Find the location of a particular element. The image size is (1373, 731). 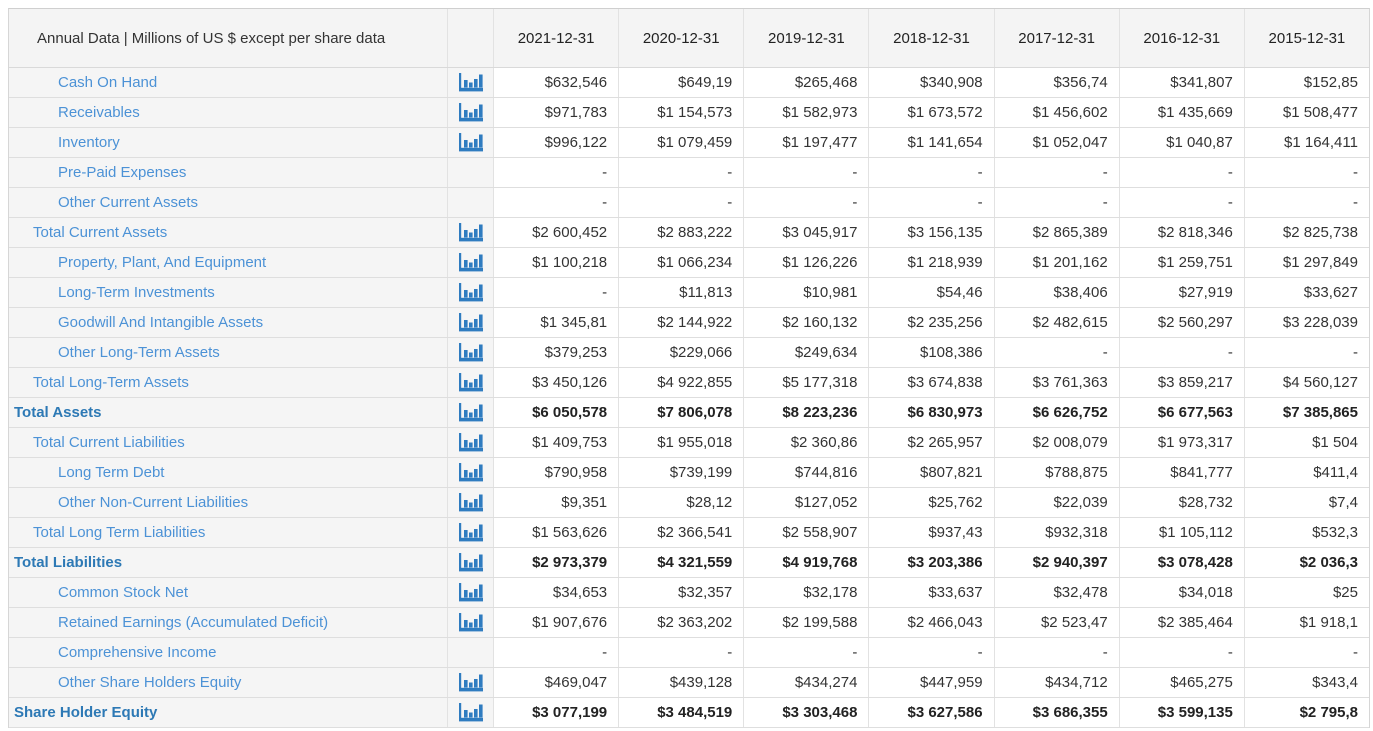

row-label-cell: Other Long-Term Assets is located at coordinates (228, 352).